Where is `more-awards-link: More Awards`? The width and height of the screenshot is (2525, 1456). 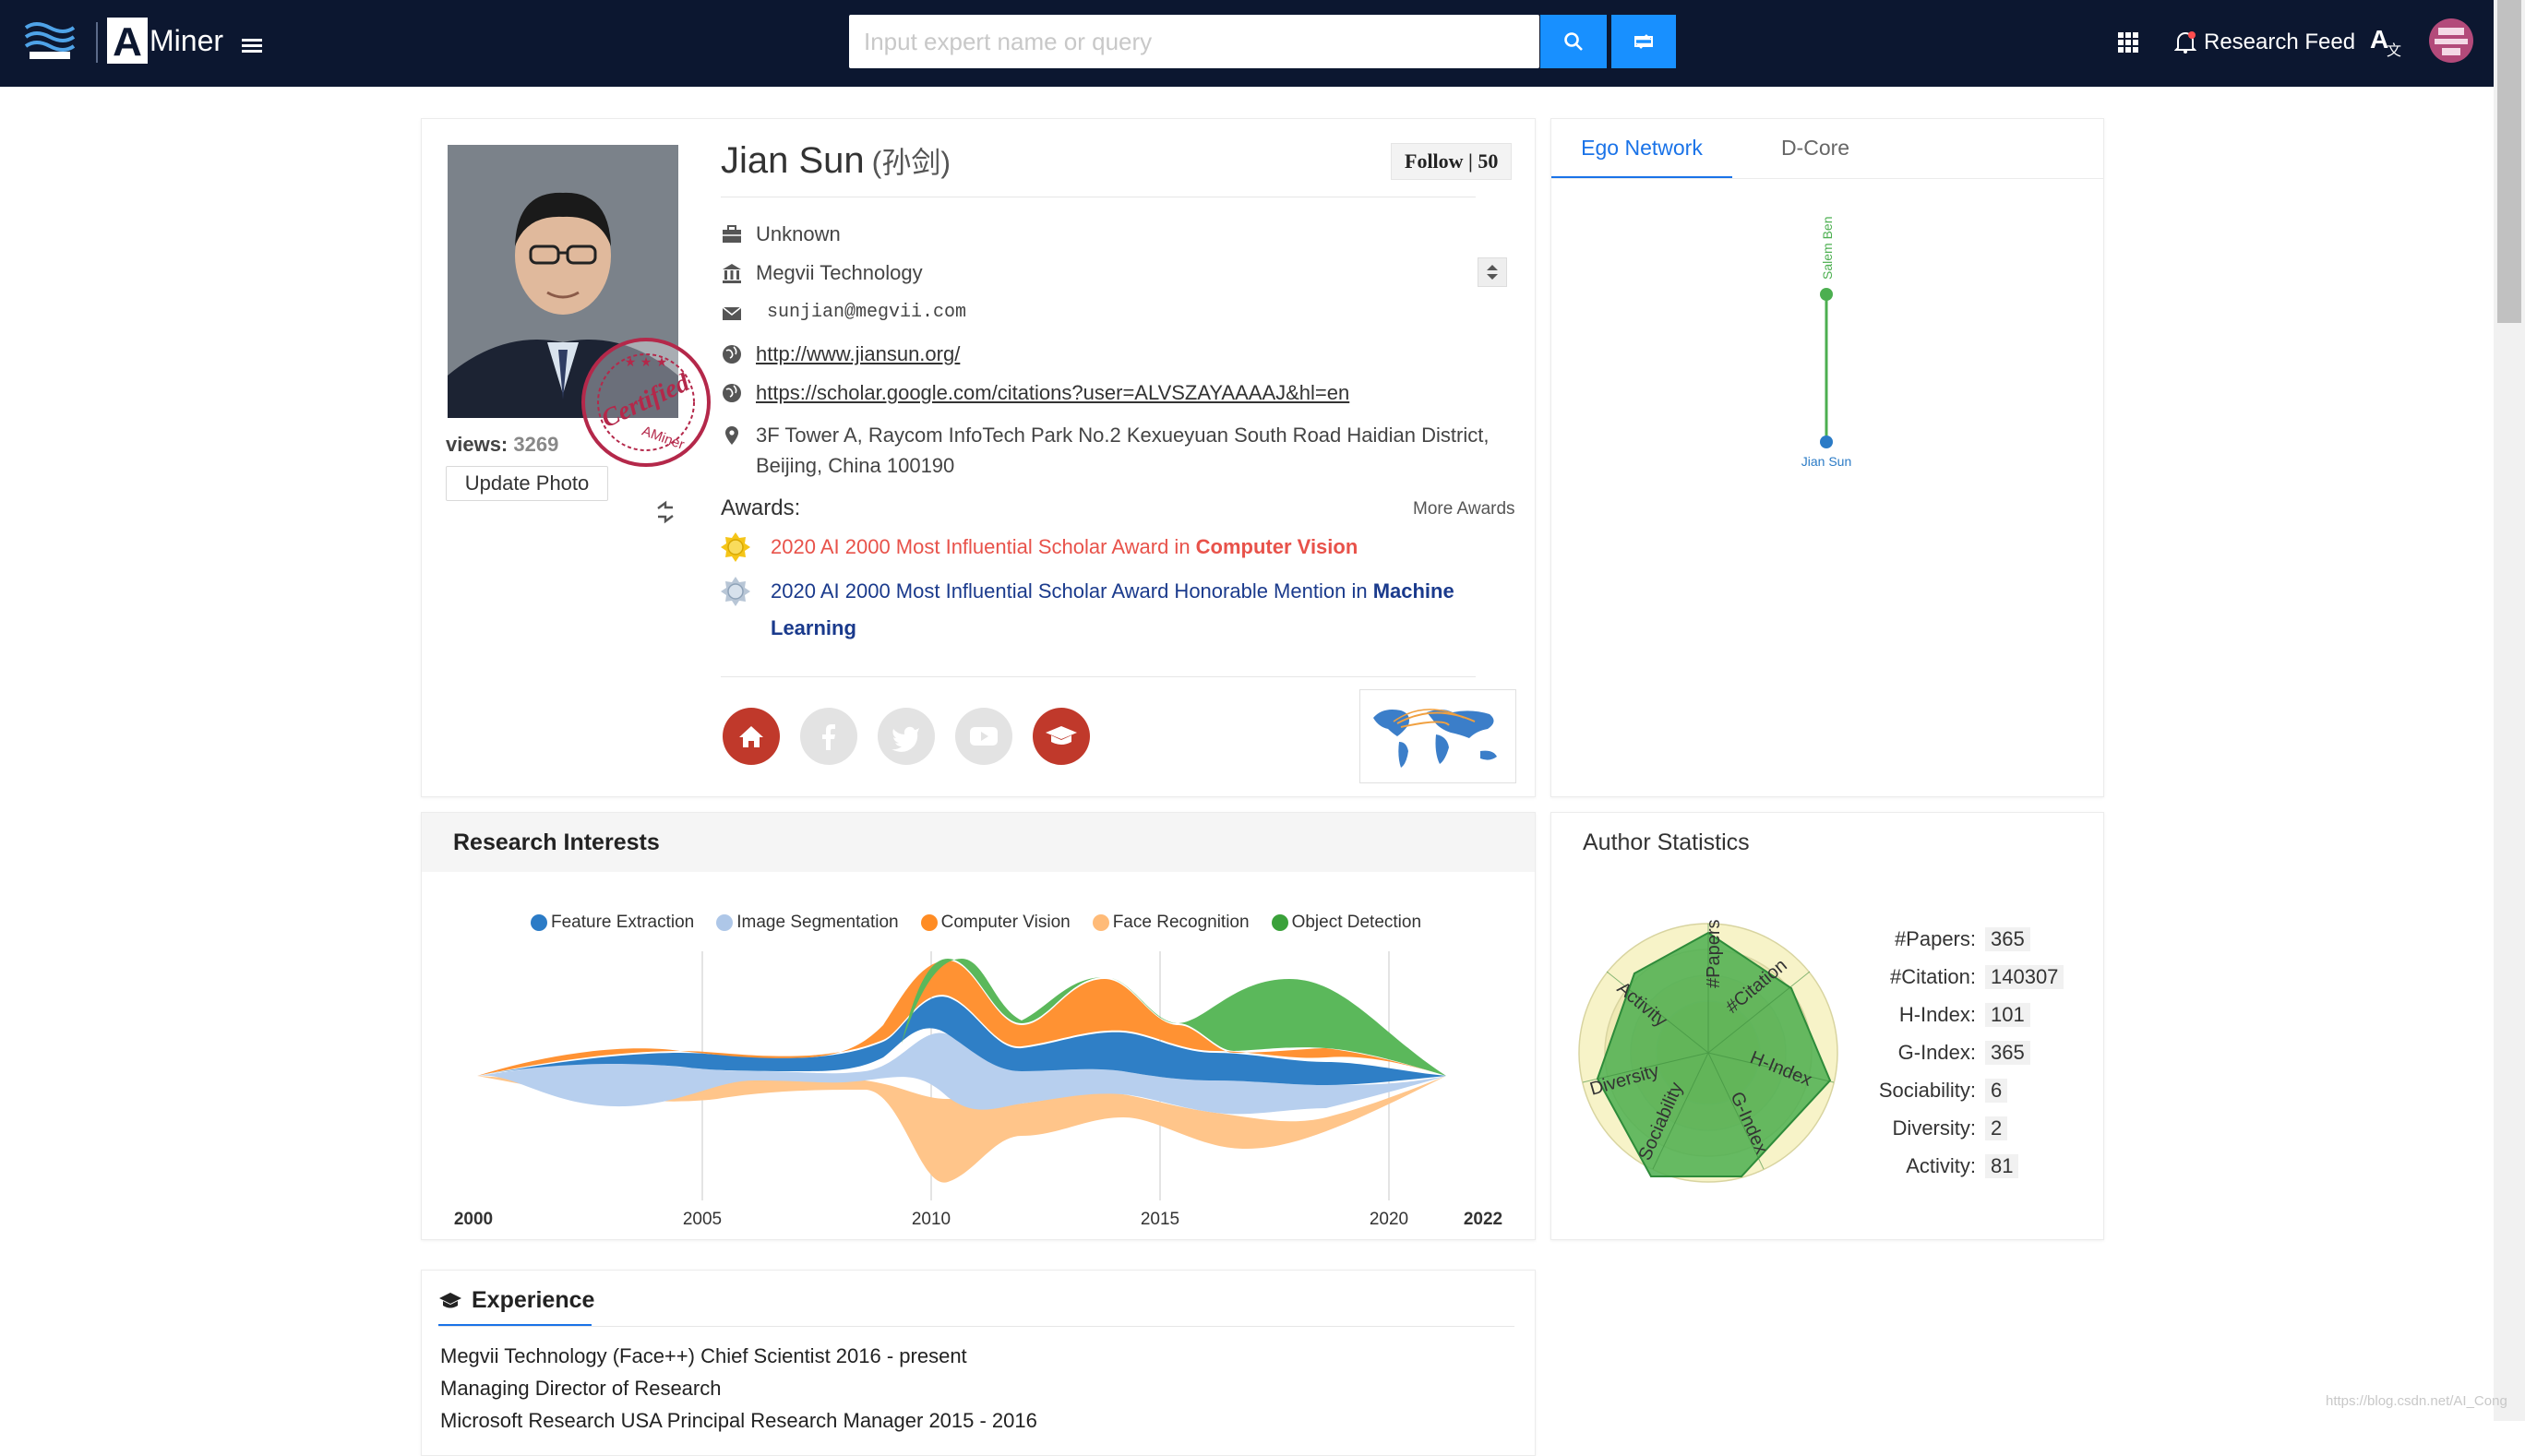
more-awards-link: More Awards is located at coordinates (1464, 509).